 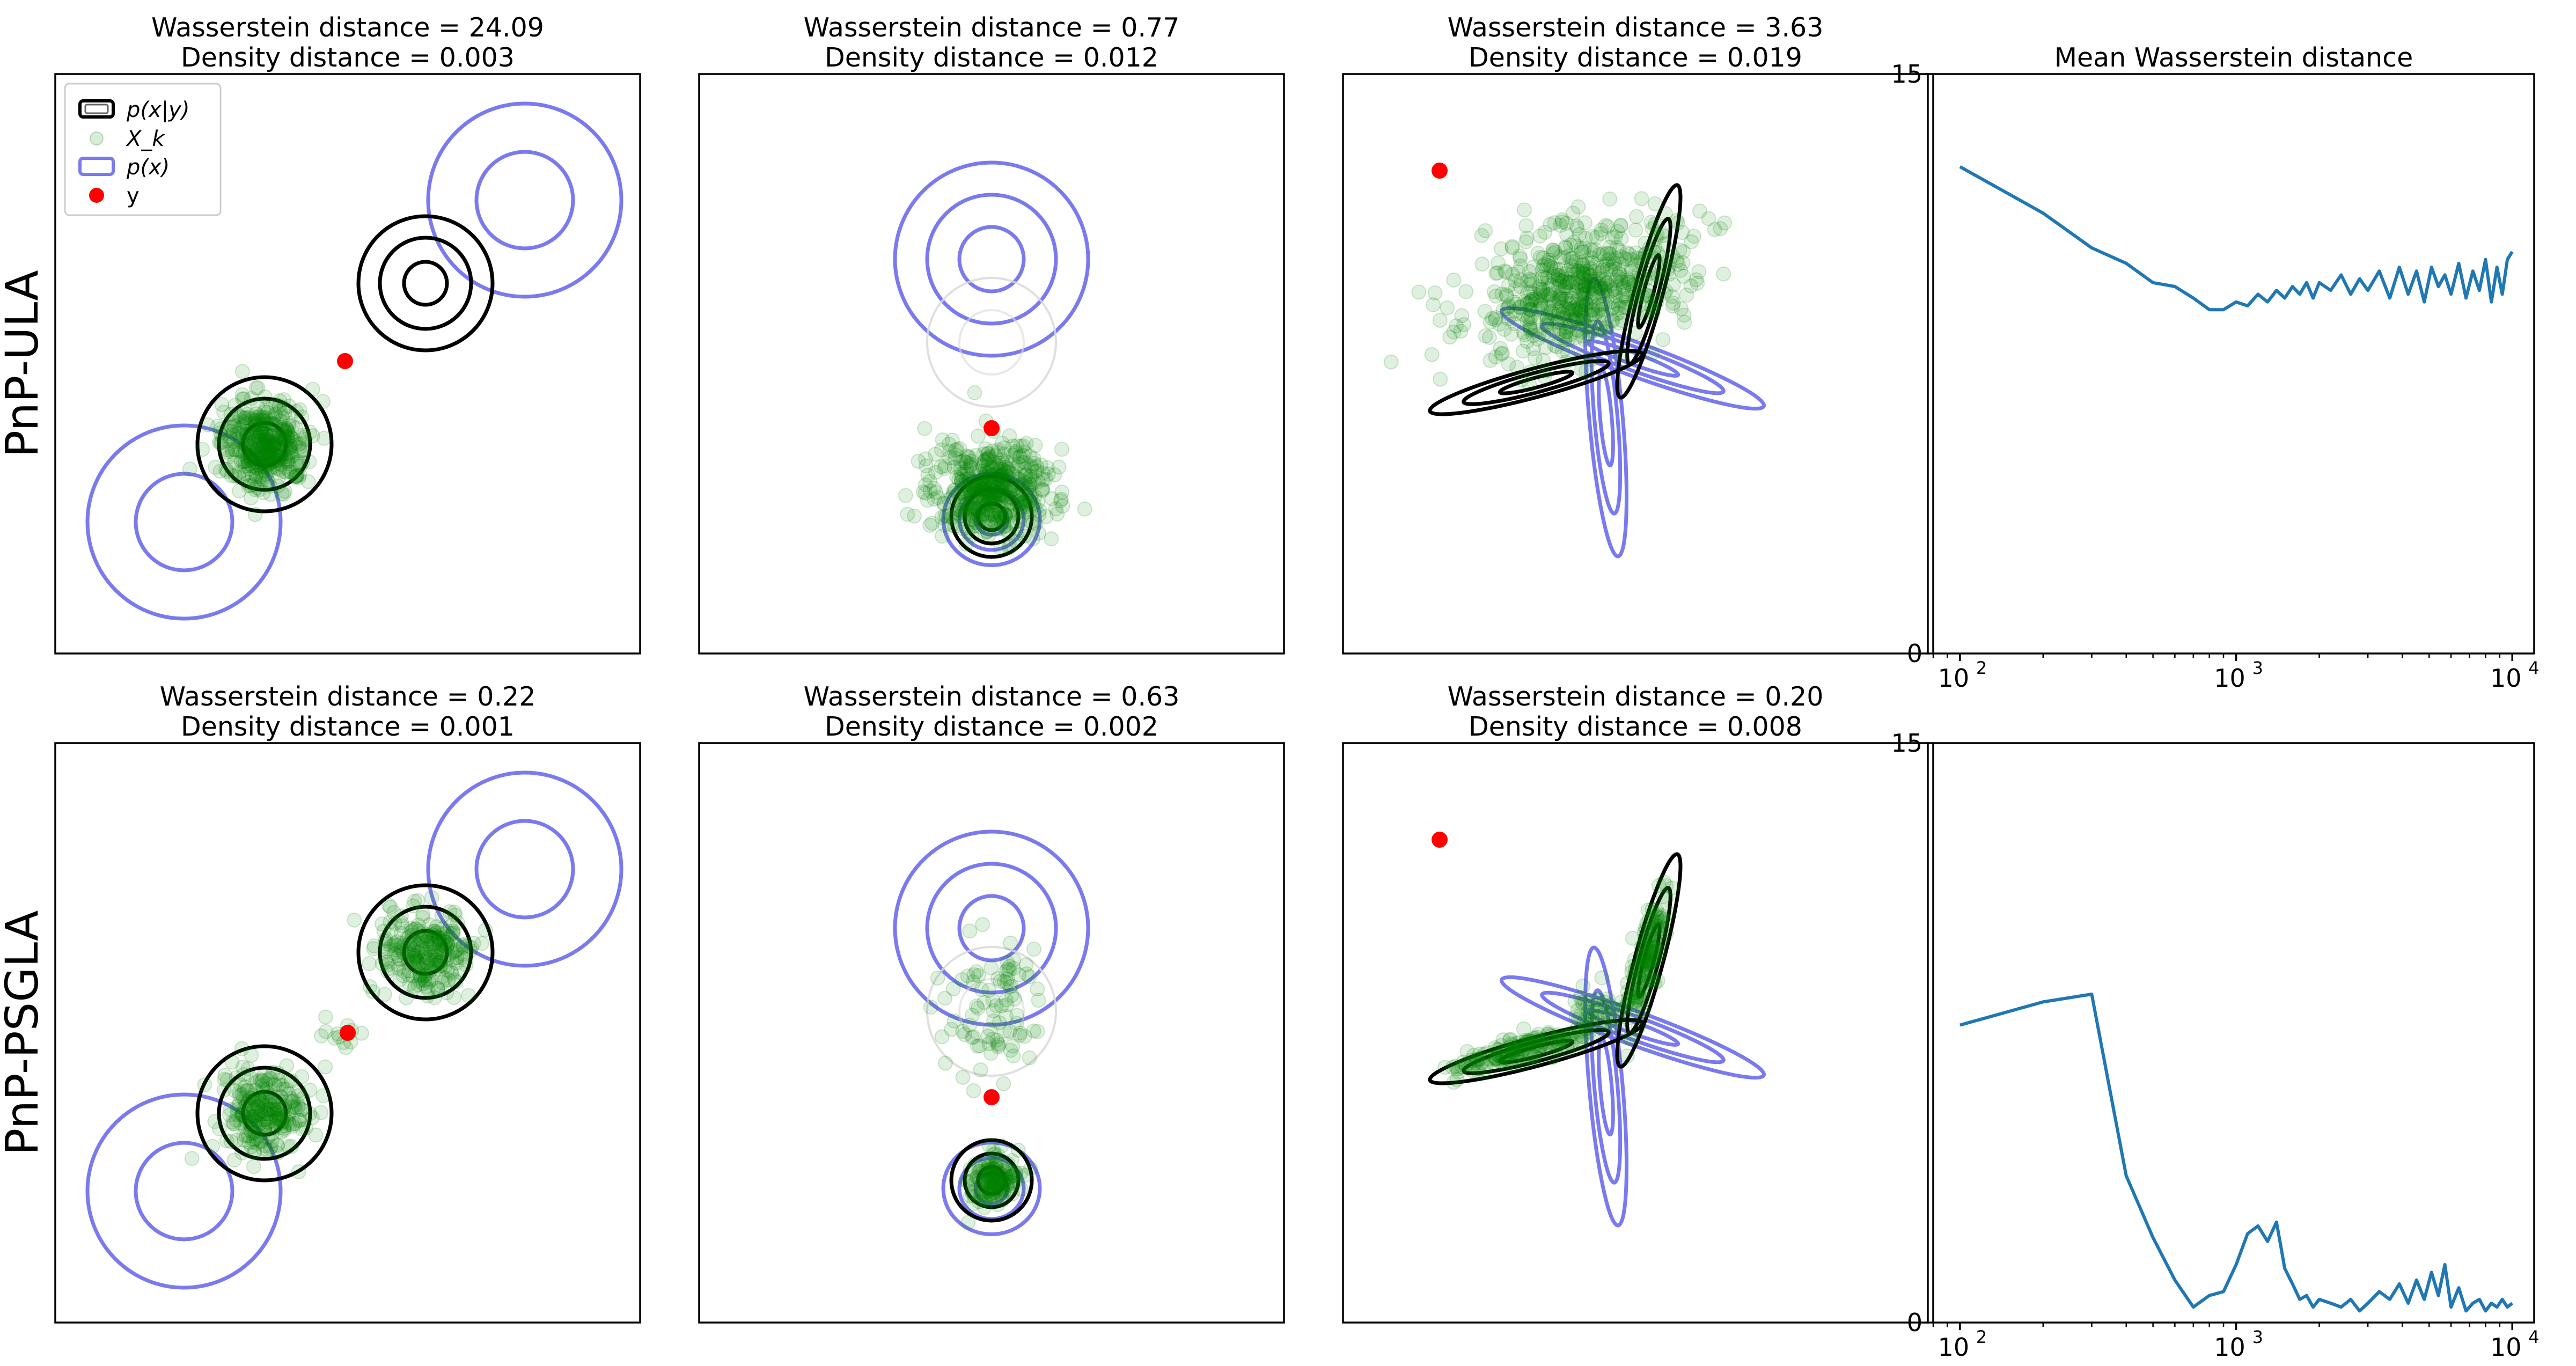 What do you see at coordinates (2233, 364) in the screenshot?
I see `panel-frame` at bounding box center [2233, 364].